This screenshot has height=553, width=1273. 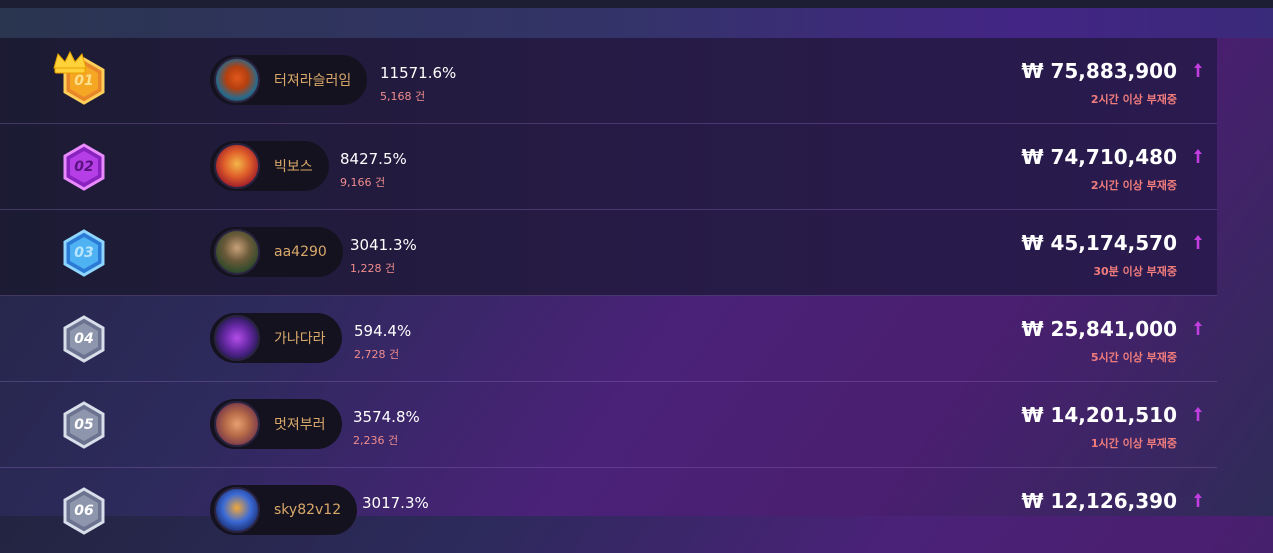 What do you see at coordinates (383, 331) in the screenshot?
I see `win-percent: 594.4%` at bounding box center [383, 331].